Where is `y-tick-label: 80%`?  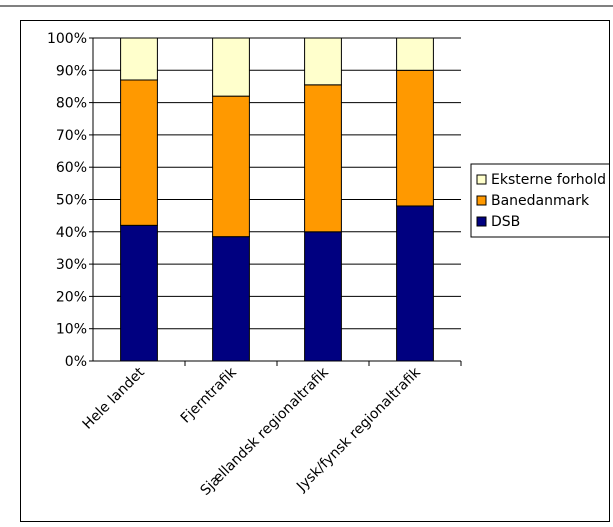 y-tick-label: 80% is located at coordinates (71, 104).